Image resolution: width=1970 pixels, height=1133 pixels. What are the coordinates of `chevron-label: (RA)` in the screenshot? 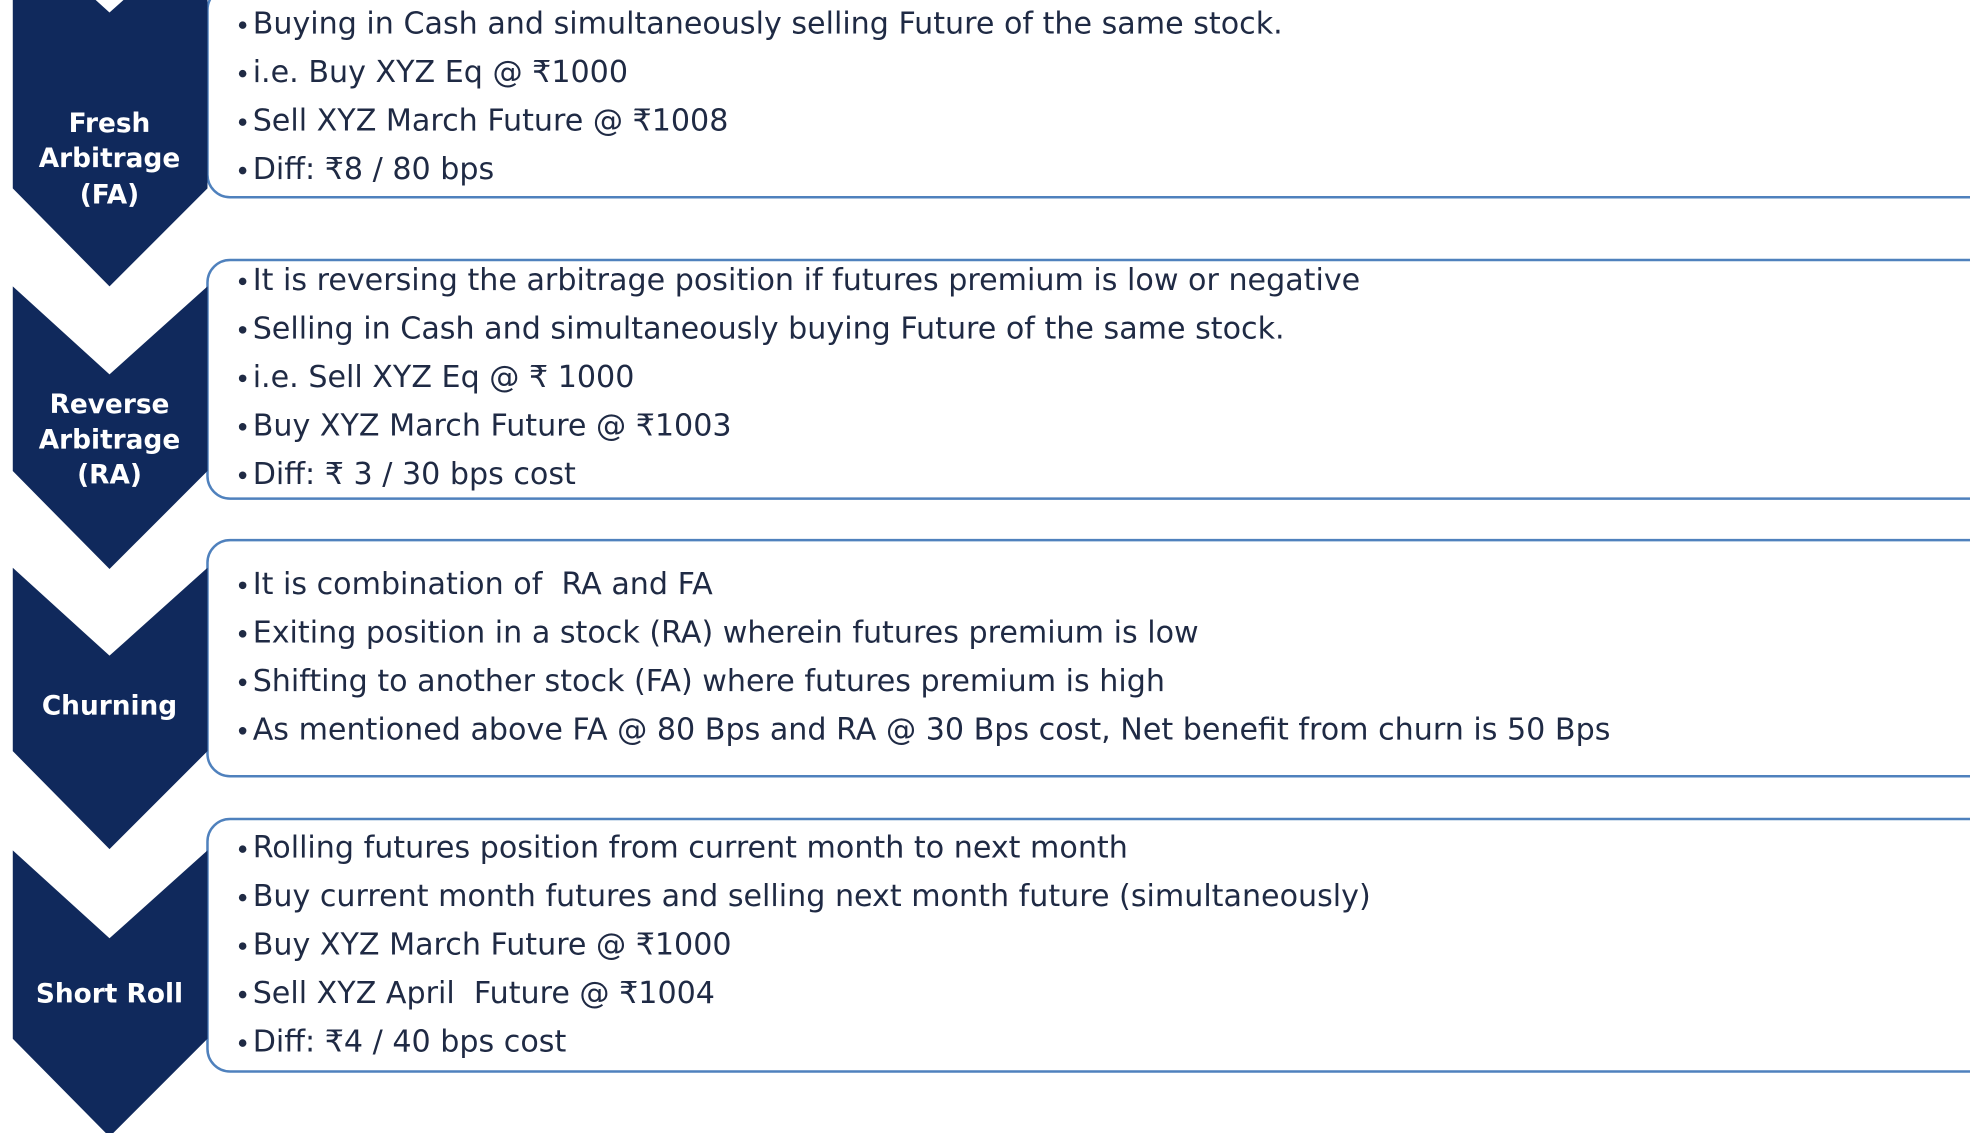 It's located at (109, 476).